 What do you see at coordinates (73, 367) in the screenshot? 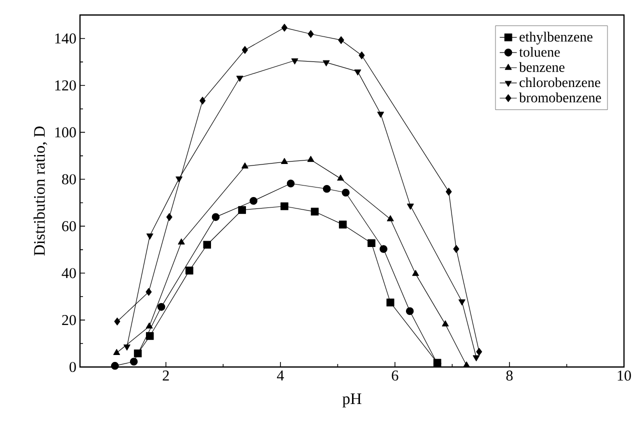
I see `y-tick-label: 0` at bounding box center [73, 367].